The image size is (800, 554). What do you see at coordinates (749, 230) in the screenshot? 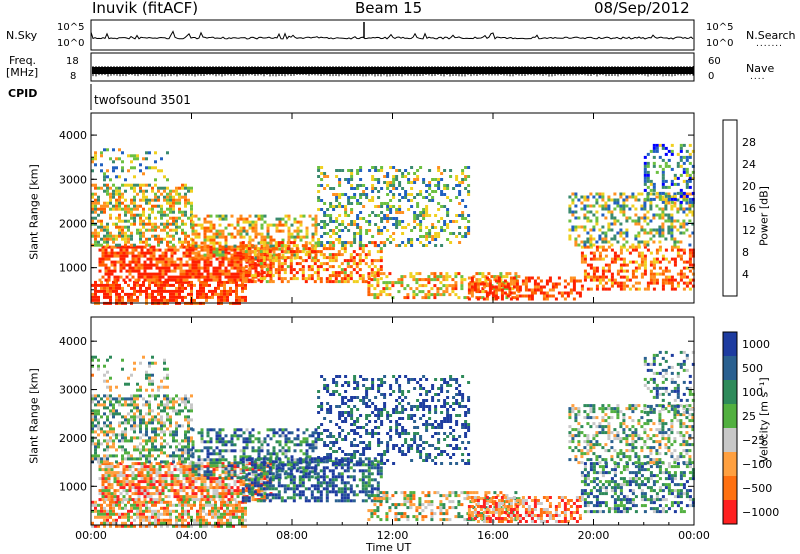
I see `power-colorbar-tick: 12` at bounding box center [749, 230].